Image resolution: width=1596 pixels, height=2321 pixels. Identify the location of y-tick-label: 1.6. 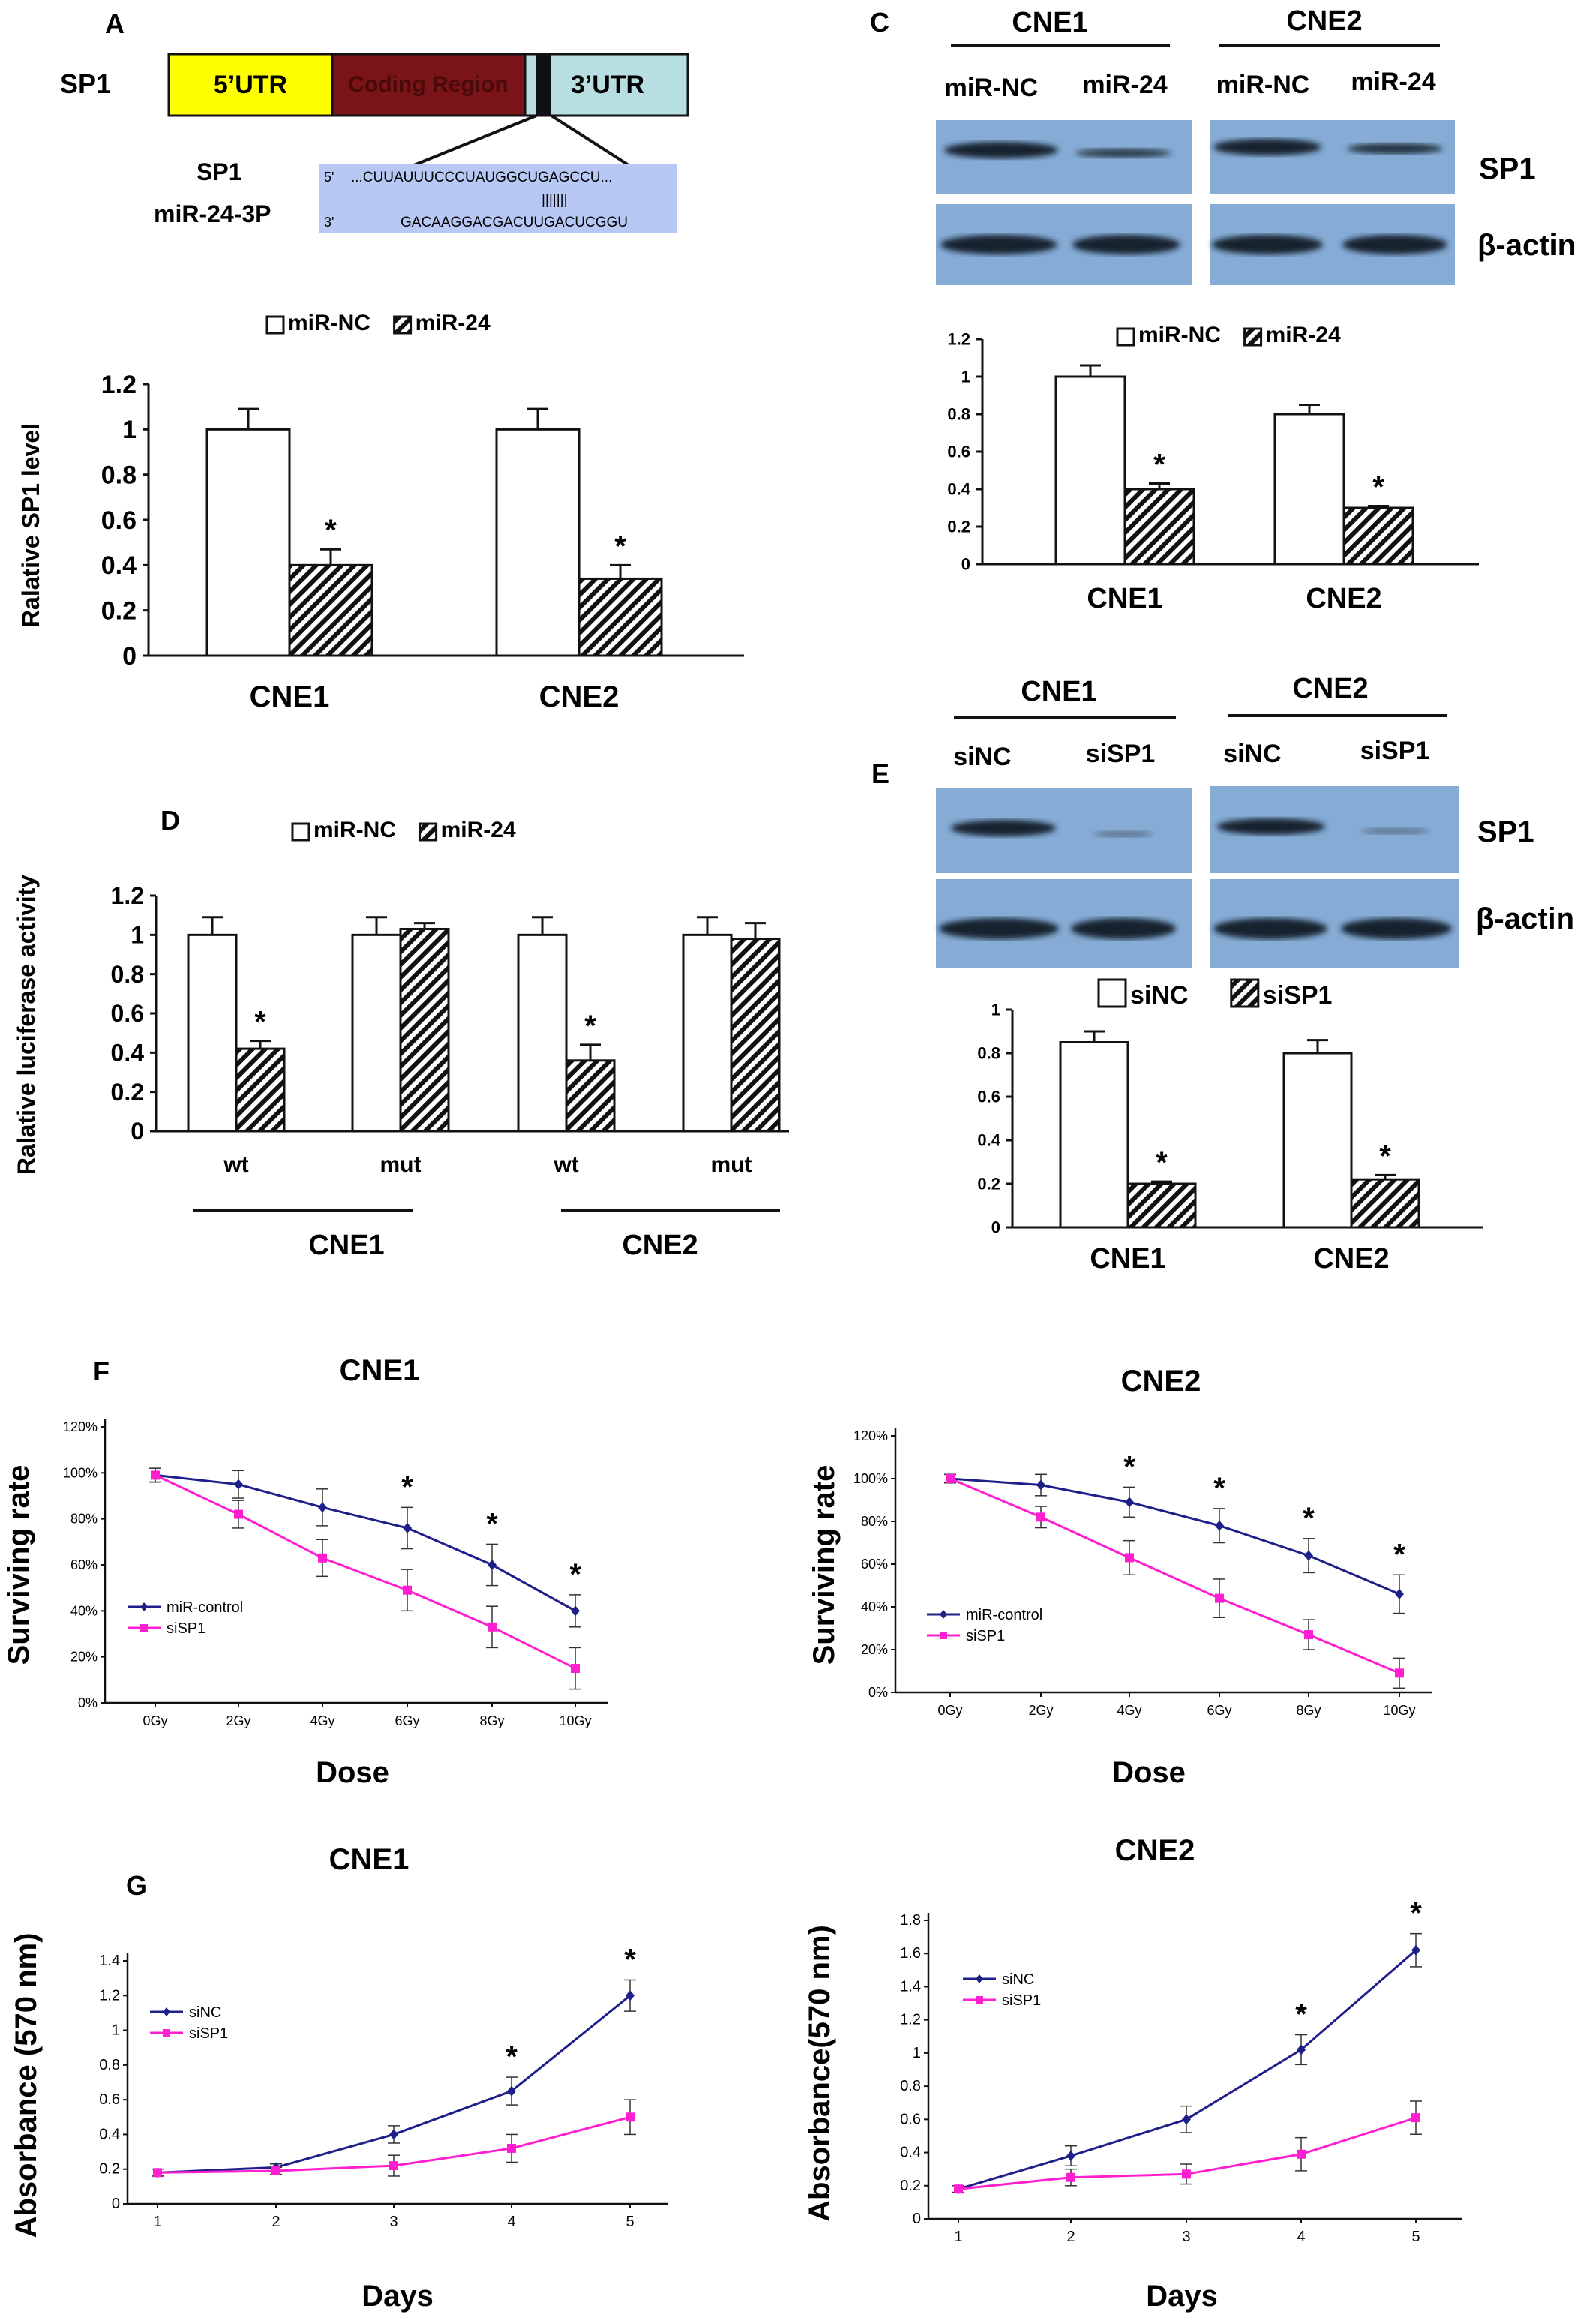
(910, 1953).